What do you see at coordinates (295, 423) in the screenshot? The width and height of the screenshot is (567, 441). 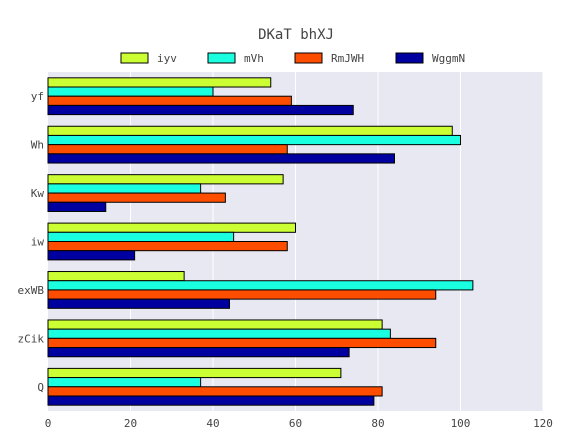 I see `x-tick-label: 60` at bounding box center [295, 423].